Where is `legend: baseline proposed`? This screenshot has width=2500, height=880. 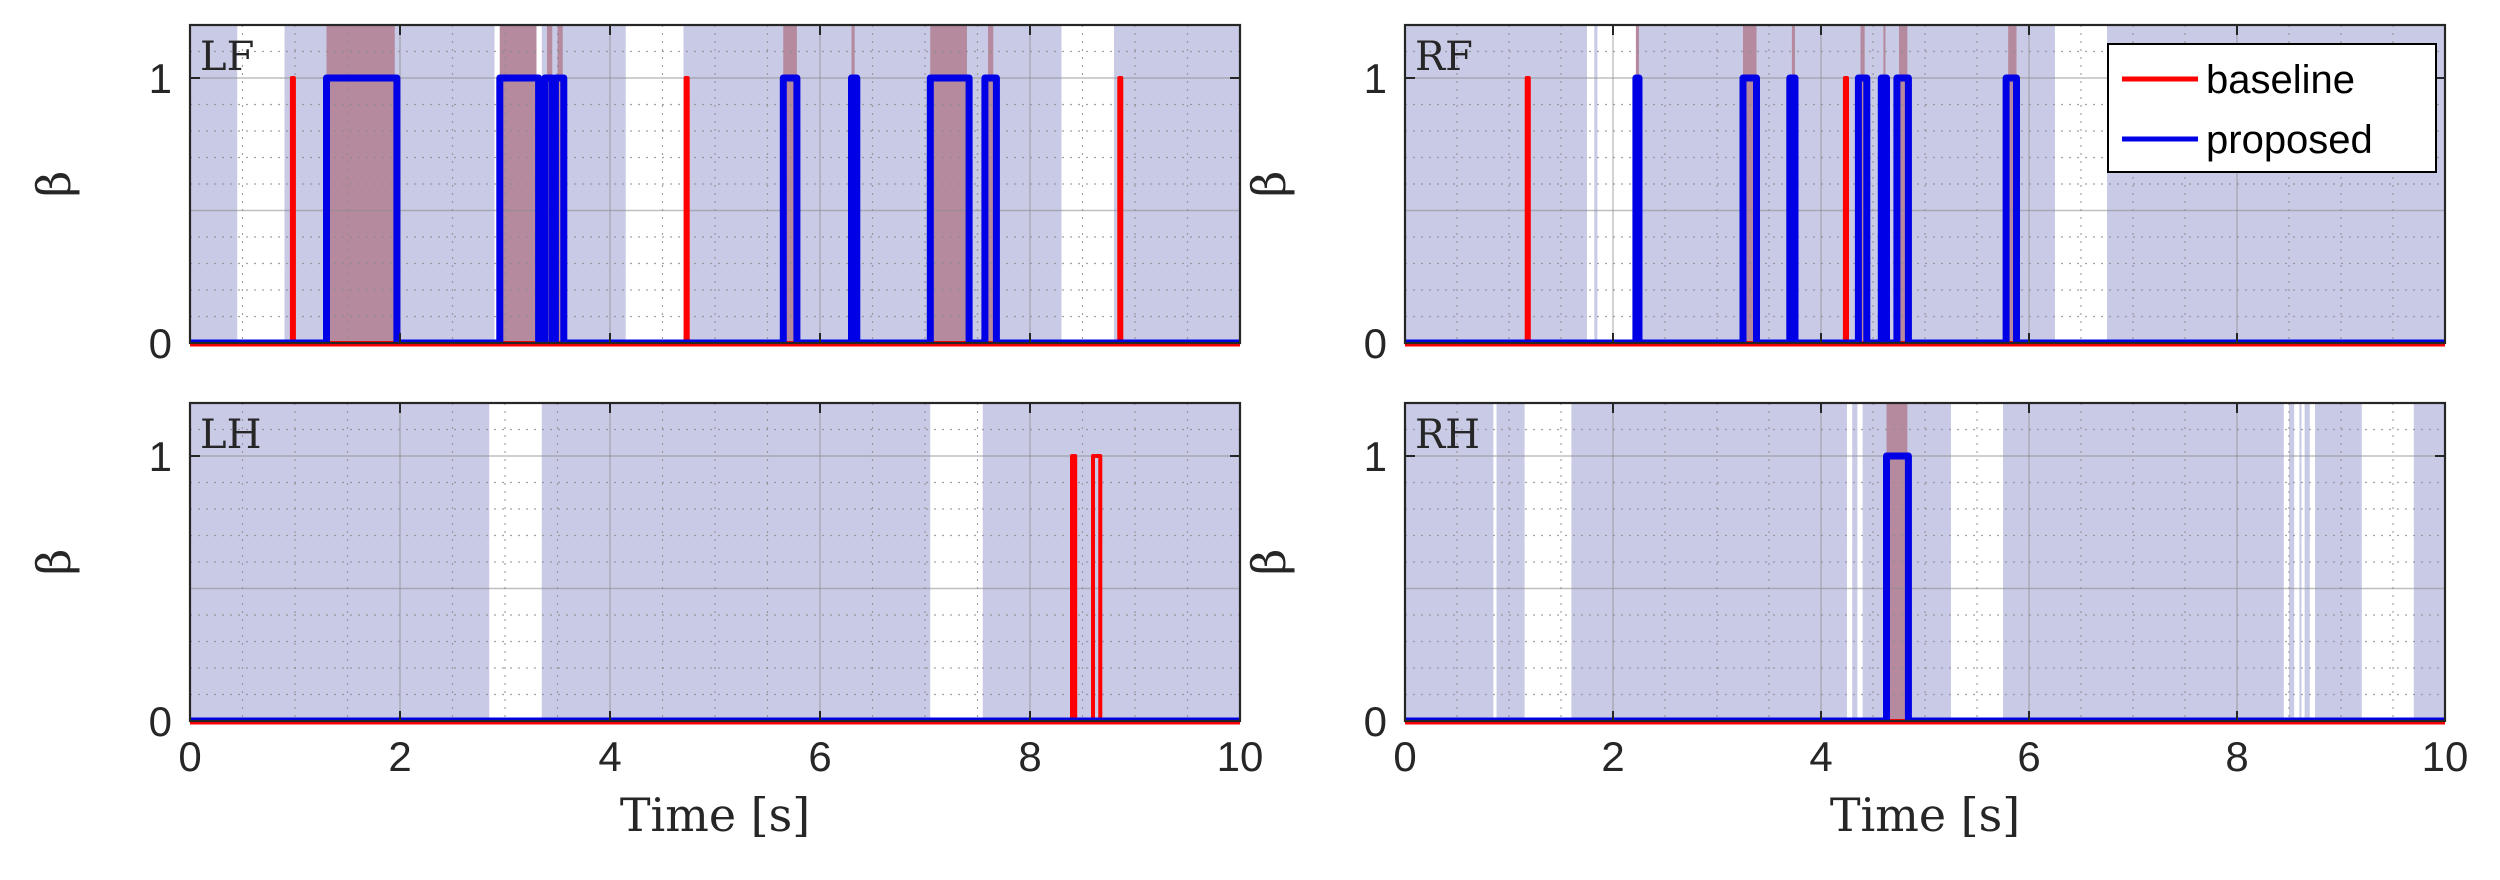 legend: baseline proposed is located at coordinates (2272, 108).